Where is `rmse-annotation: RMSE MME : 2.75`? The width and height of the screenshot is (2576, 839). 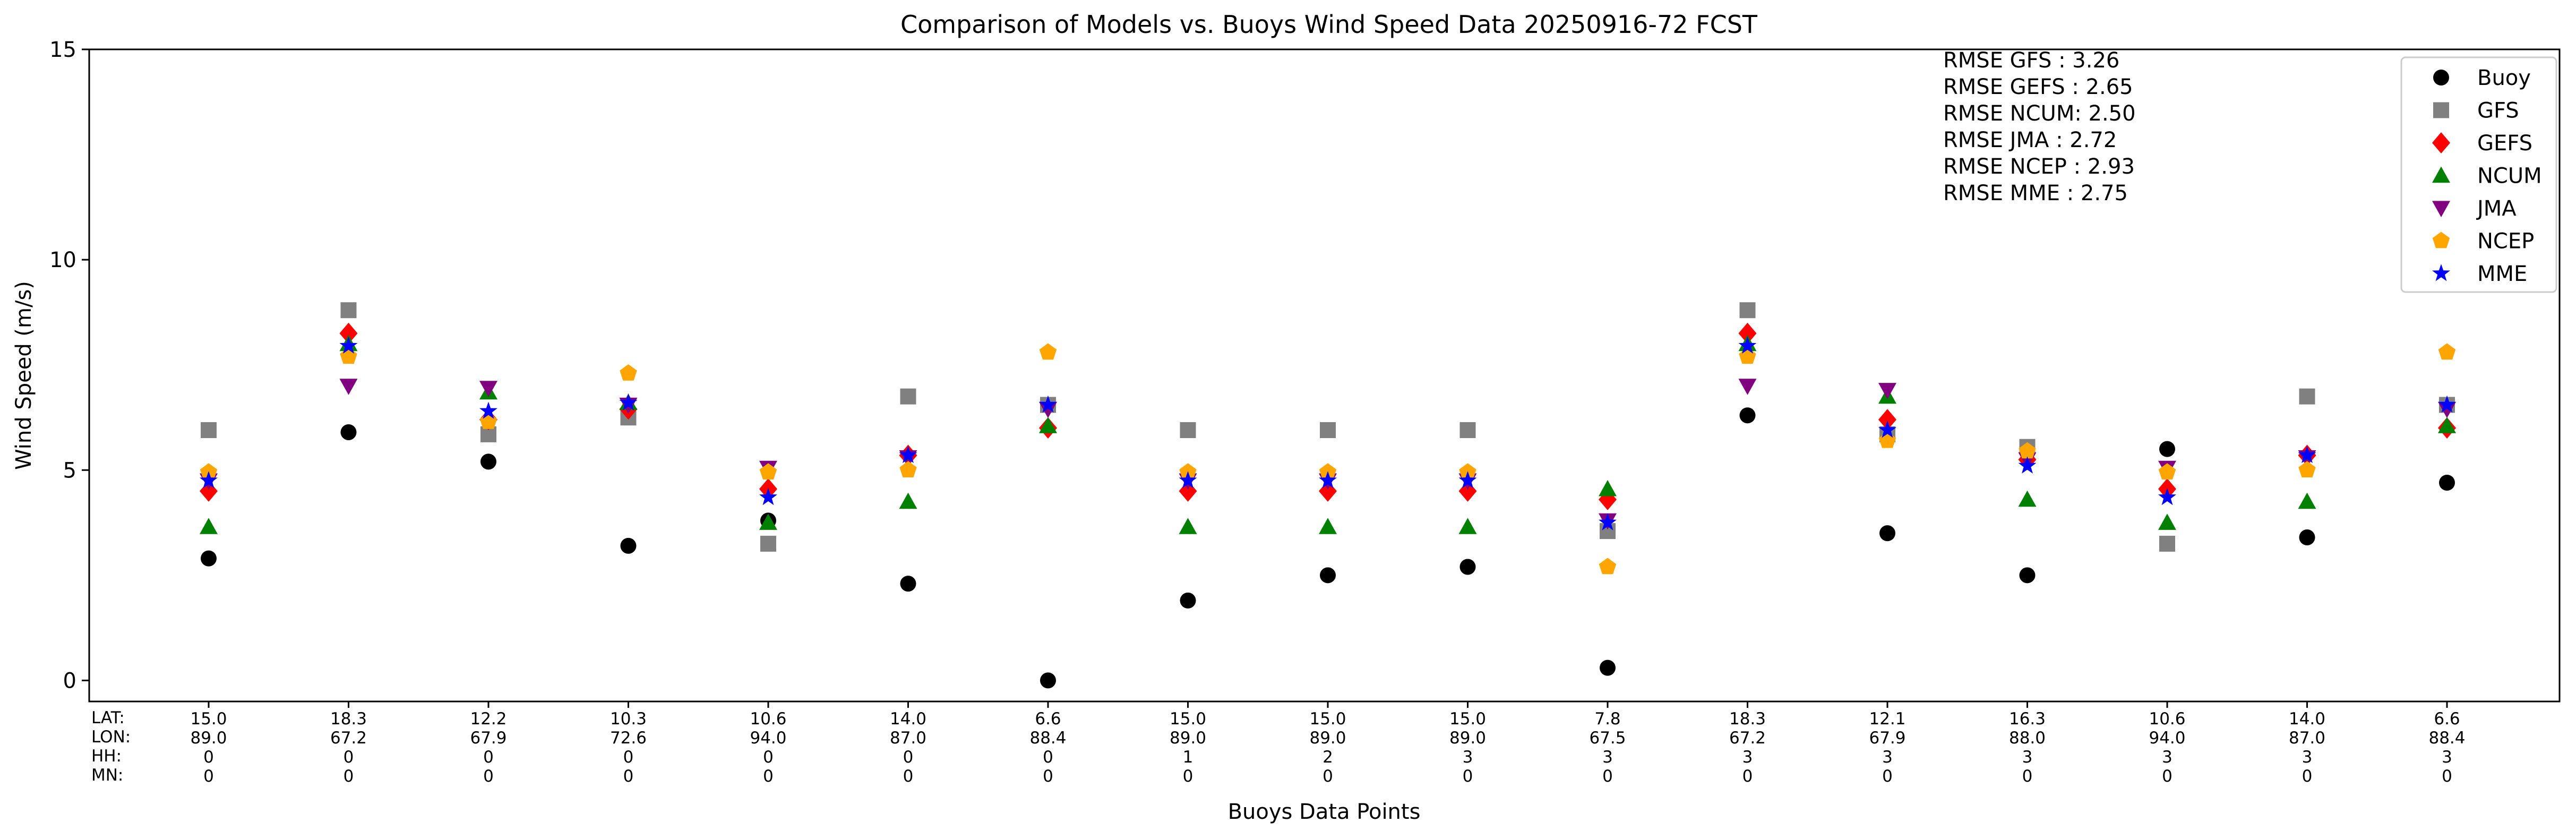
rmse-annotation: RMSE MME : 2.75 is located at coordinates (2036, 194).